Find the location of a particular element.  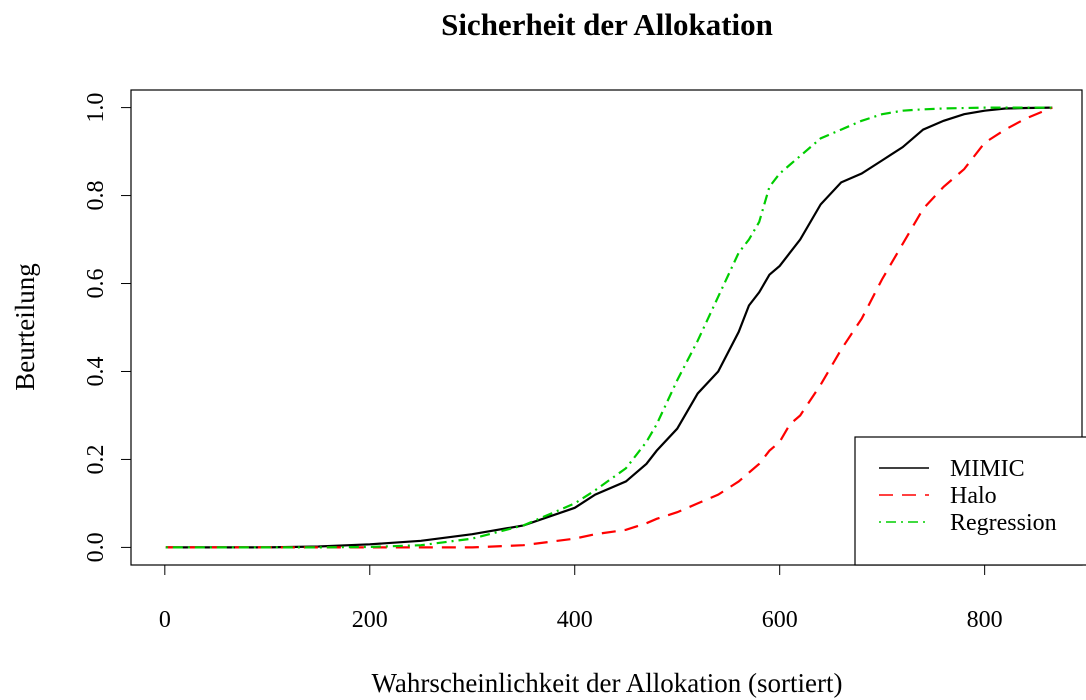

y-tick-label: 0.0 is located at coordinates (96, 547).